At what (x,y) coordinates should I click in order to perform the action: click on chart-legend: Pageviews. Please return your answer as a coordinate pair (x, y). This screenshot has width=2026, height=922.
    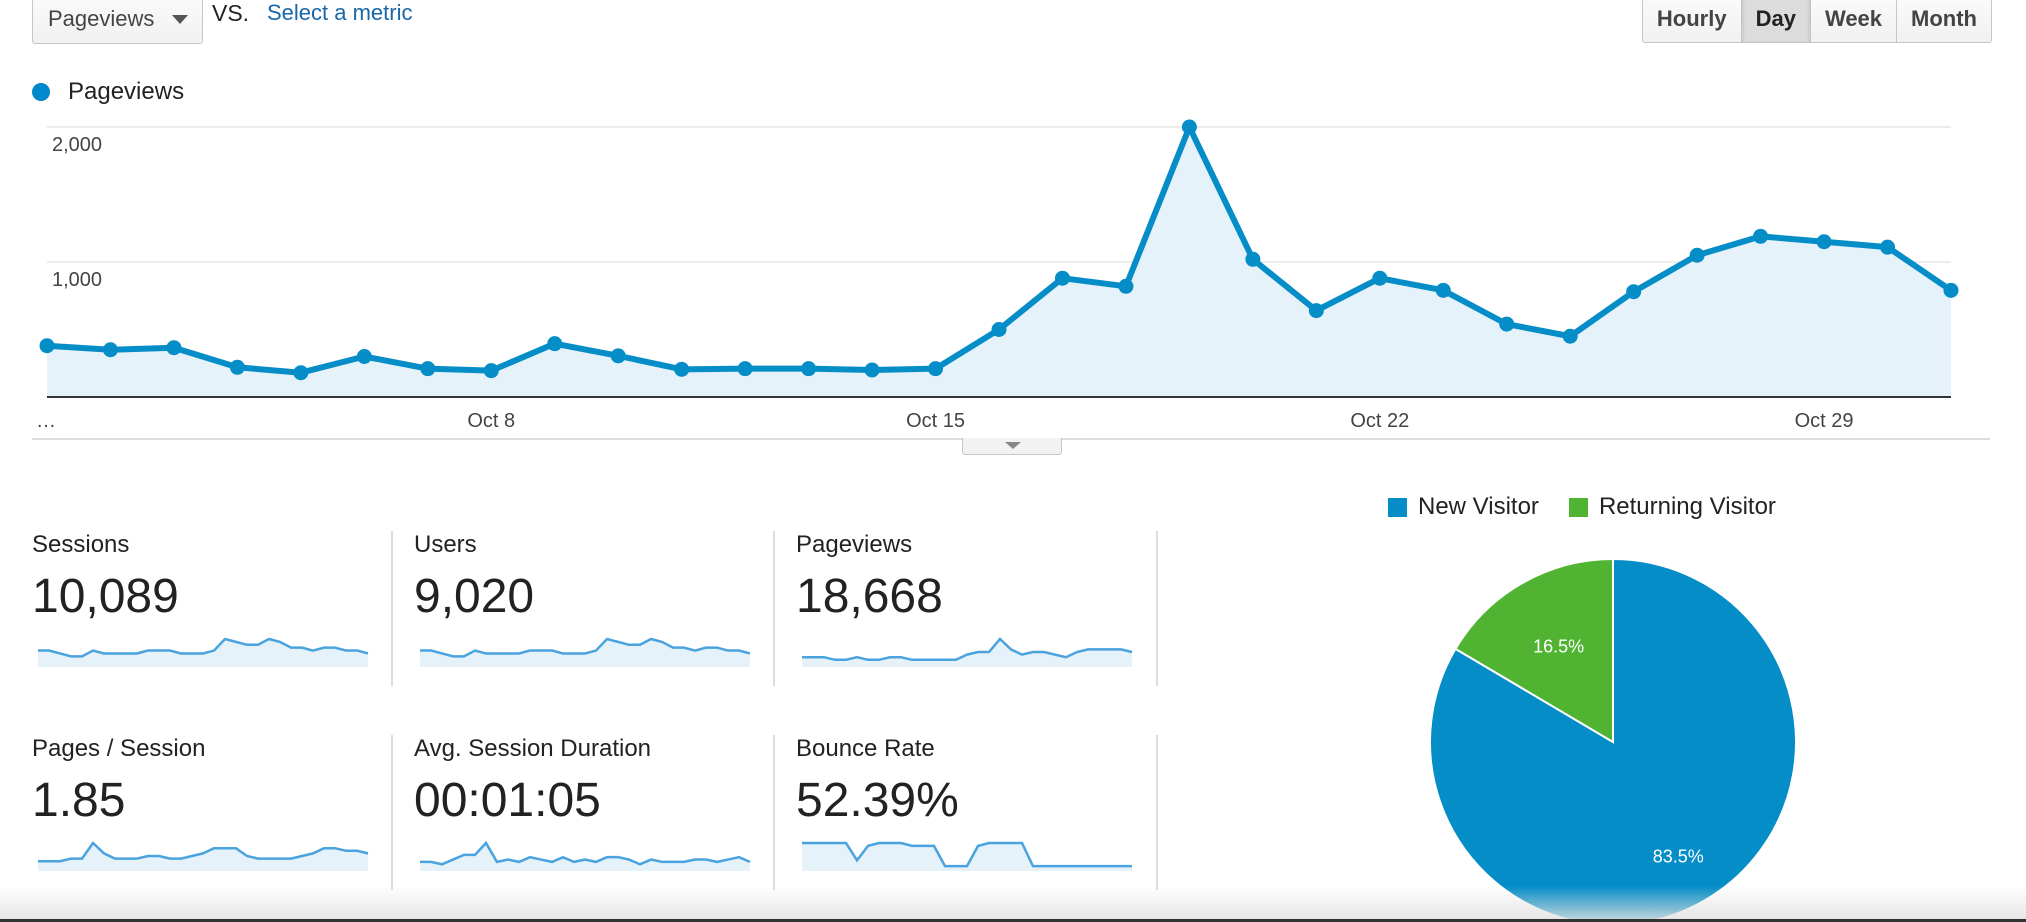
    Looking at the image, I should click on (108, 92).